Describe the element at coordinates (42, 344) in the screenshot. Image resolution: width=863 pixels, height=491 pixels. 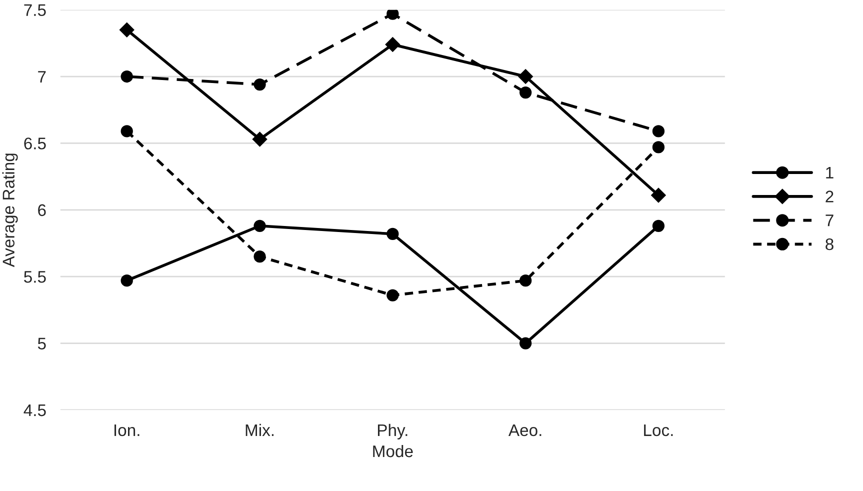
I see `y-tick-label: 5` at that location.